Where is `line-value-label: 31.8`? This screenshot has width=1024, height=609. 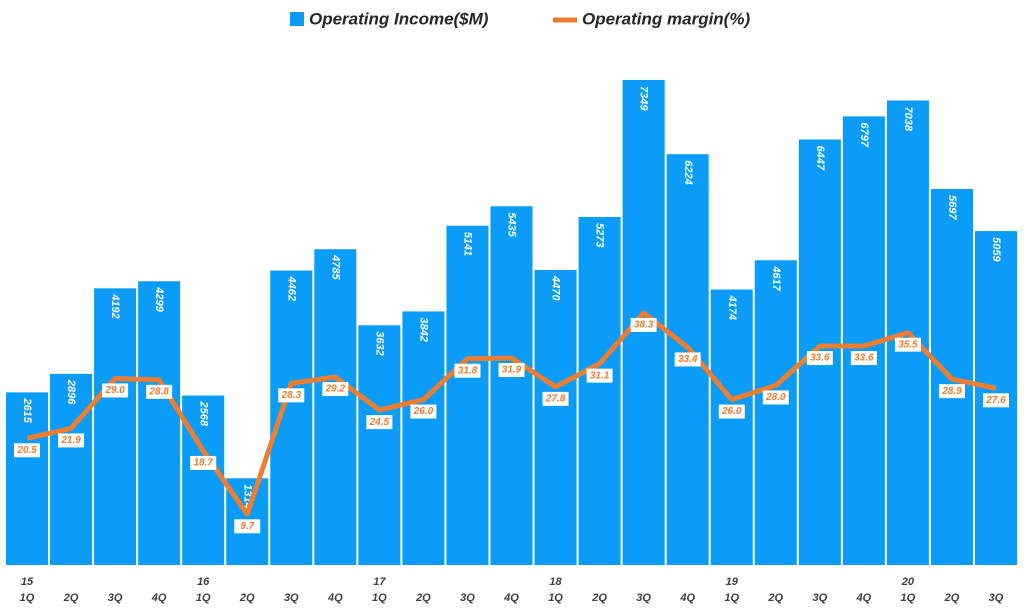
line-value-label: 31.8 is located at coordinates (468, 370).